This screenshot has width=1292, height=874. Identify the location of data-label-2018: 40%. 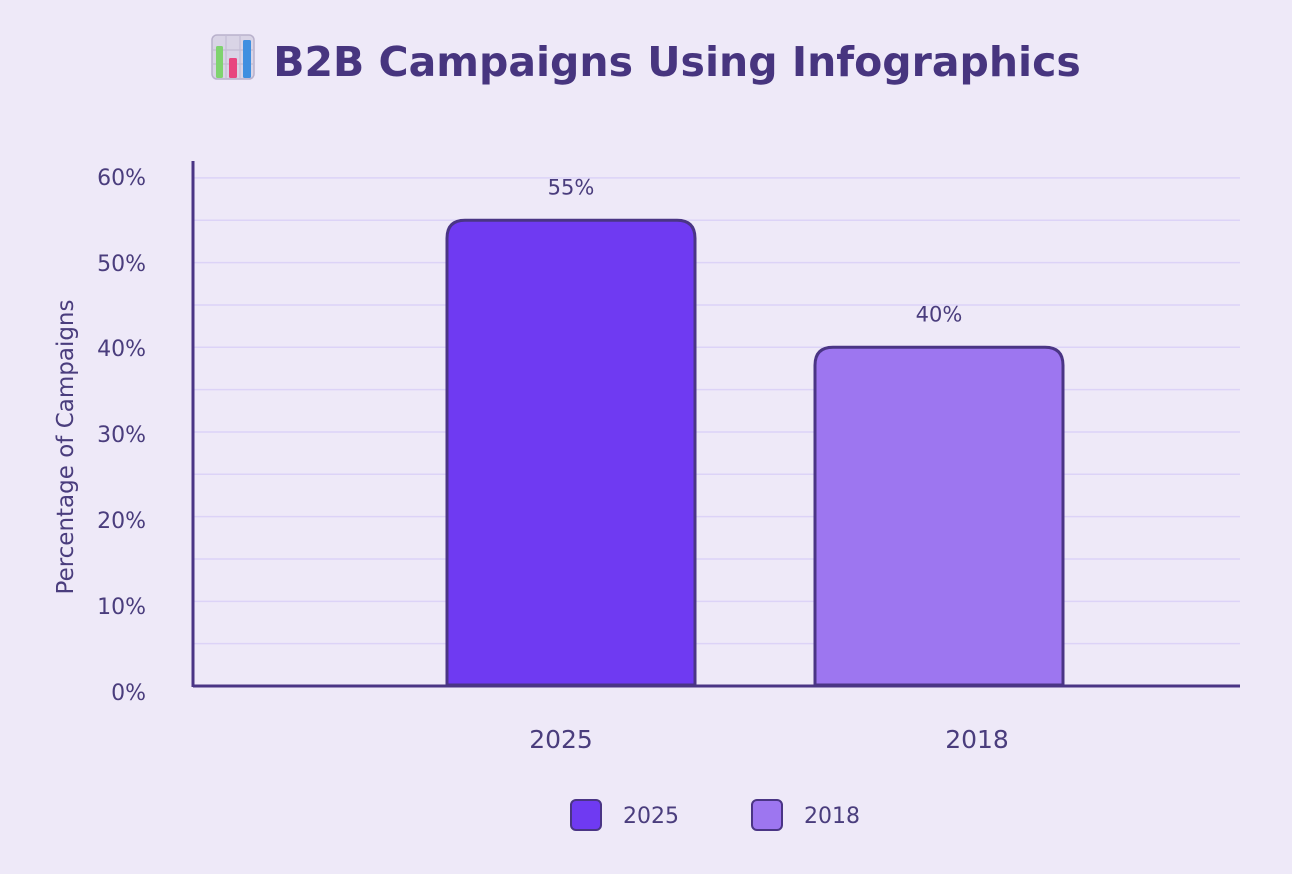
(939, 314).